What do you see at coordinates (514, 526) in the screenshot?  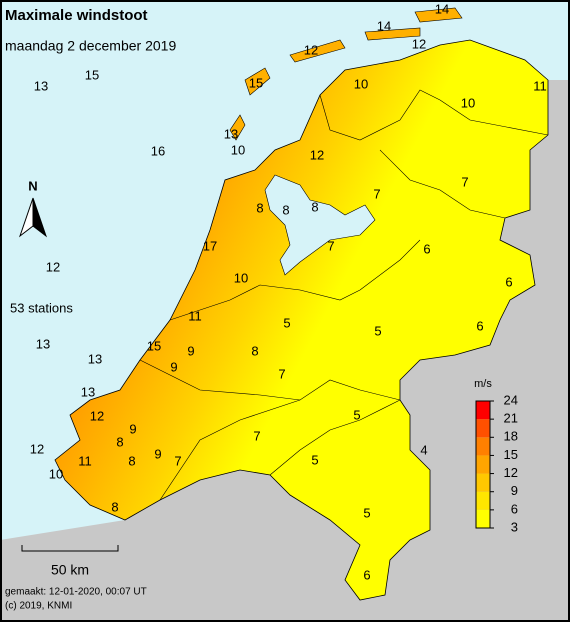 I see `legend-tick-label: 3` at bounding box center [514, 526].